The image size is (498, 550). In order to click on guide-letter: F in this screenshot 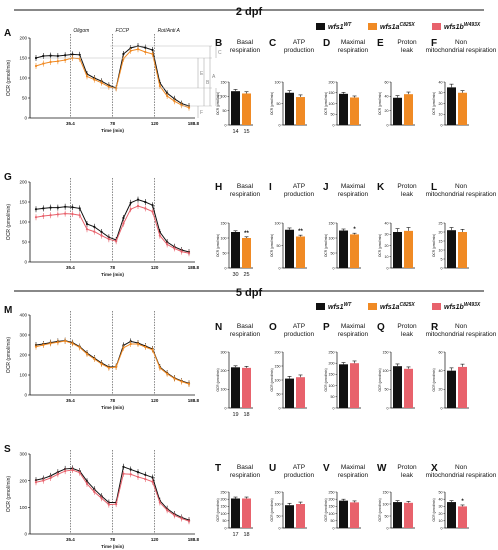, I will do `click(201, 113)`.